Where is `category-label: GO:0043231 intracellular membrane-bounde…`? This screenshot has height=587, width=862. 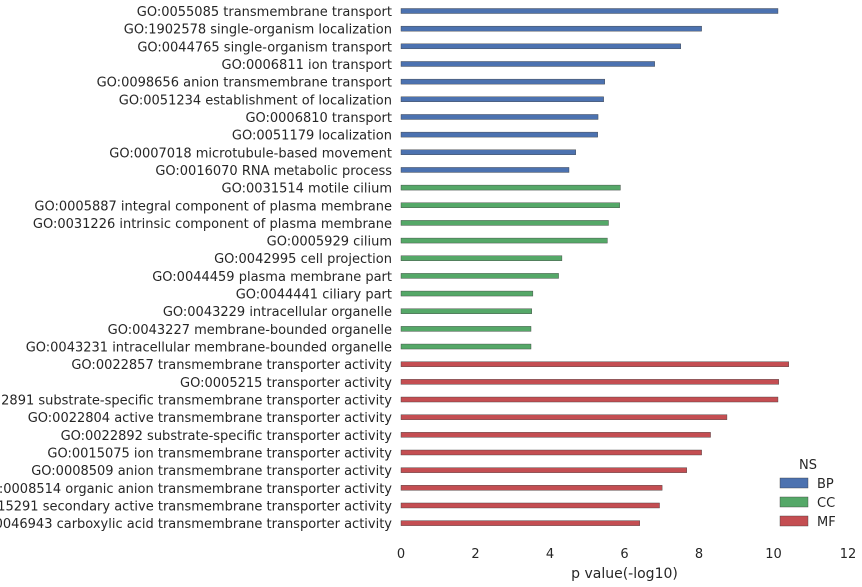
category-label: GO:0043231 intracellular membrane-bounde… is located at coordinates (209, 348).